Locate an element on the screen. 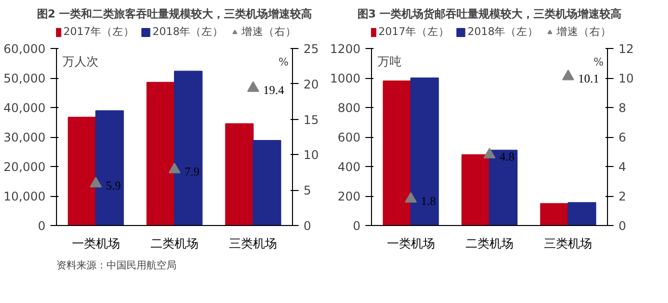 Image resolution: width=668 pixels, height=303 pixels. y-tick-label: 1000 is located at coordinates (345, 79).